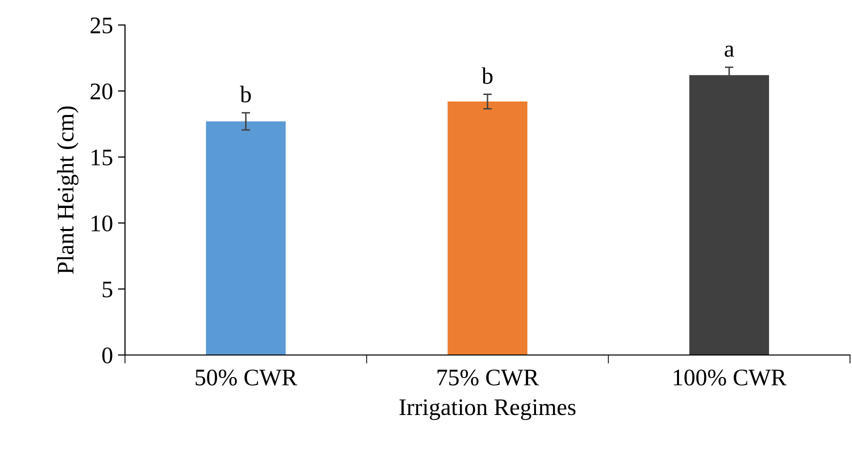 Image resolution: width=852 pixels, height=457 pixels. I want to click on y-tick-label: 0, so click(107, 355).